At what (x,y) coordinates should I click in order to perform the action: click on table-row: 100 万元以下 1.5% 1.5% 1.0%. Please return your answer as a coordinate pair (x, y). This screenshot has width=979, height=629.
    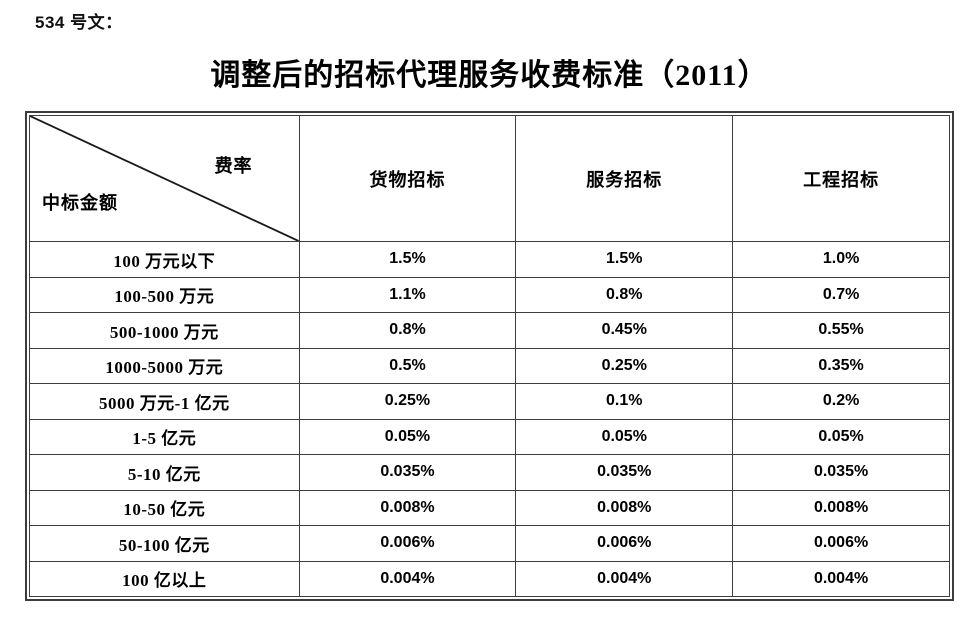
    Looking at the image, I should click on (489, 259).